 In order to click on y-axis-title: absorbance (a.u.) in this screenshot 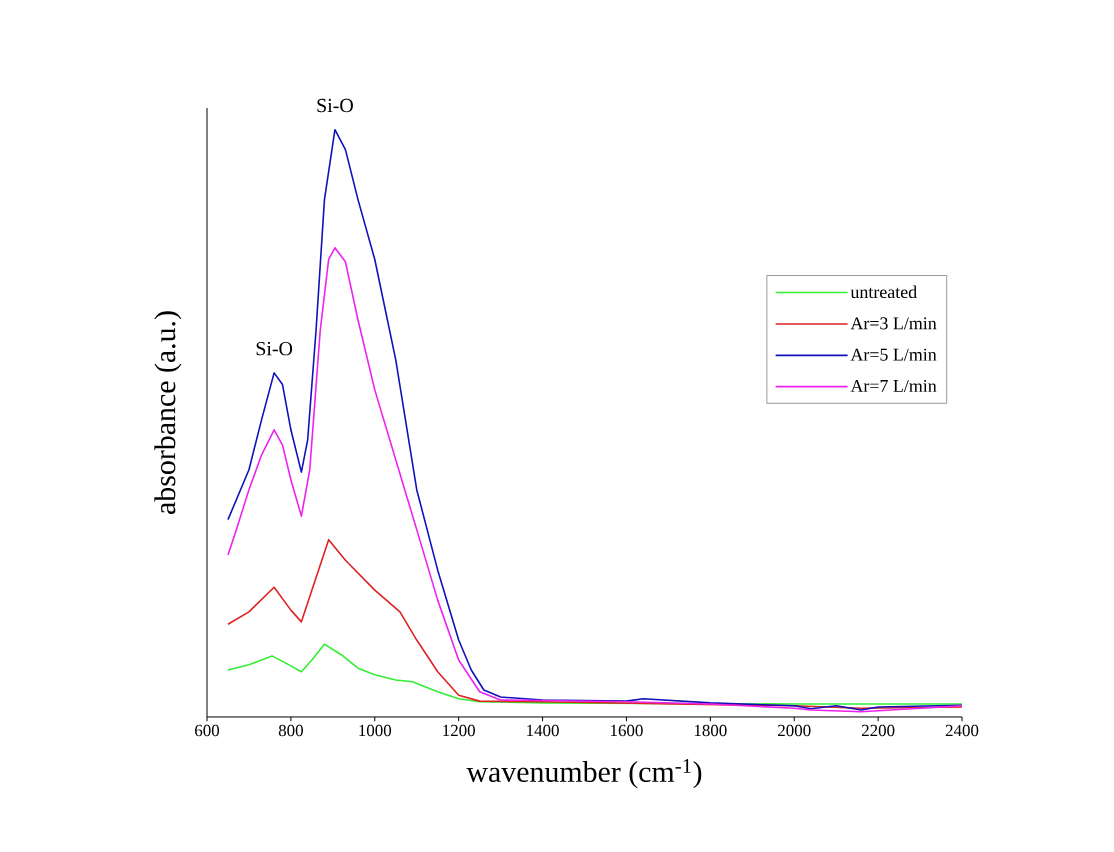, I will do `click(168, 412)`.